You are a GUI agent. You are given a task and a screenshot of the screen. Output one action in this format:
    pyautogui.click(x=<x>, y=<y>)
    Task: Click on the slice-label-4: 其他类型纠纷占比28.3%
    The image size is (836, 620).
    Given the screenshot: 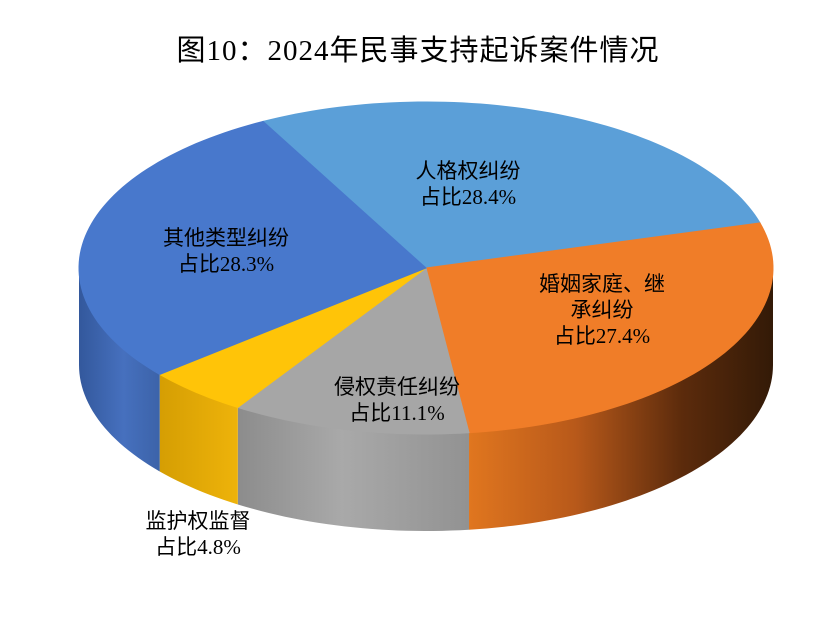 What is the action you would take?
    pyautogui.click(x=226, y=251)
    